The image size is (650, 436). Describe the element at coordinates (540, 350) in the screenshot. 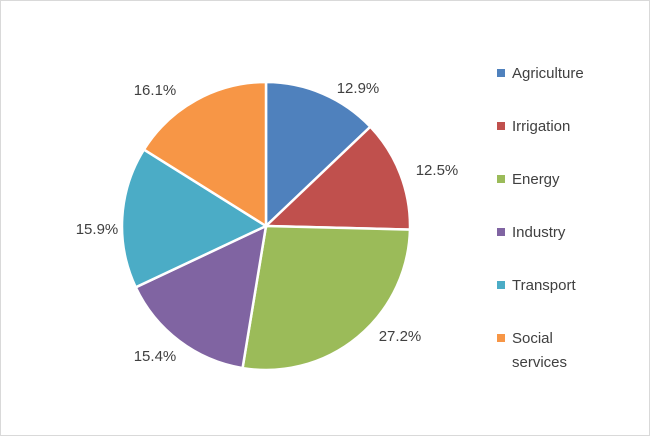

I see `legend-label: Social services` at that location.